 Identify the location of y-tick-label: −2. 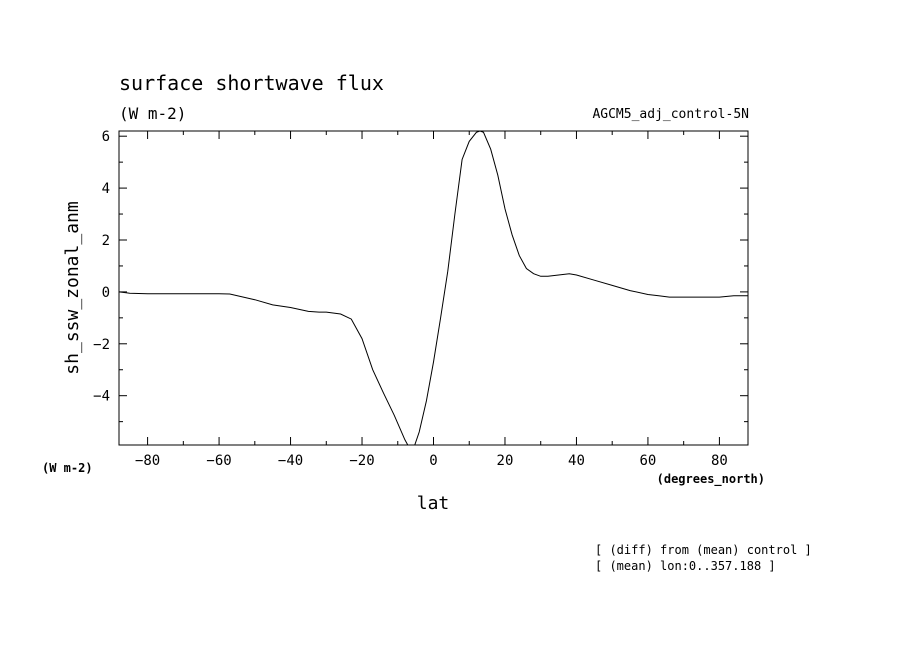
(101, 345).